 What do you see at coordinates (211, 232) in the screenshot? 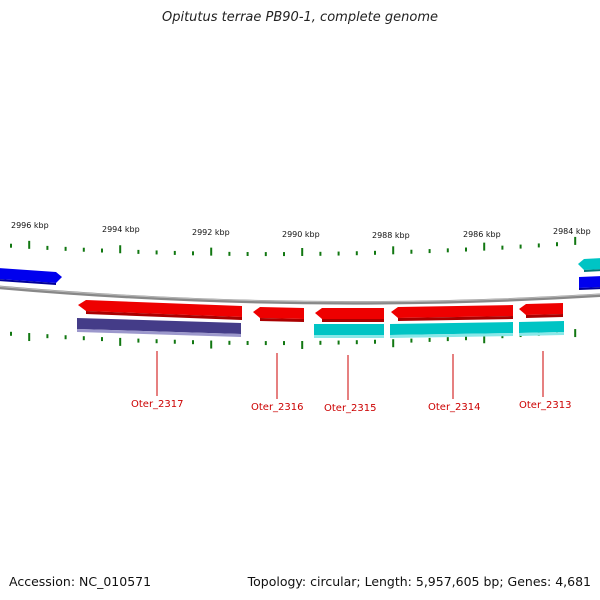
I see `scale-label: 2992 kbp` at bounding box center [211, 232].